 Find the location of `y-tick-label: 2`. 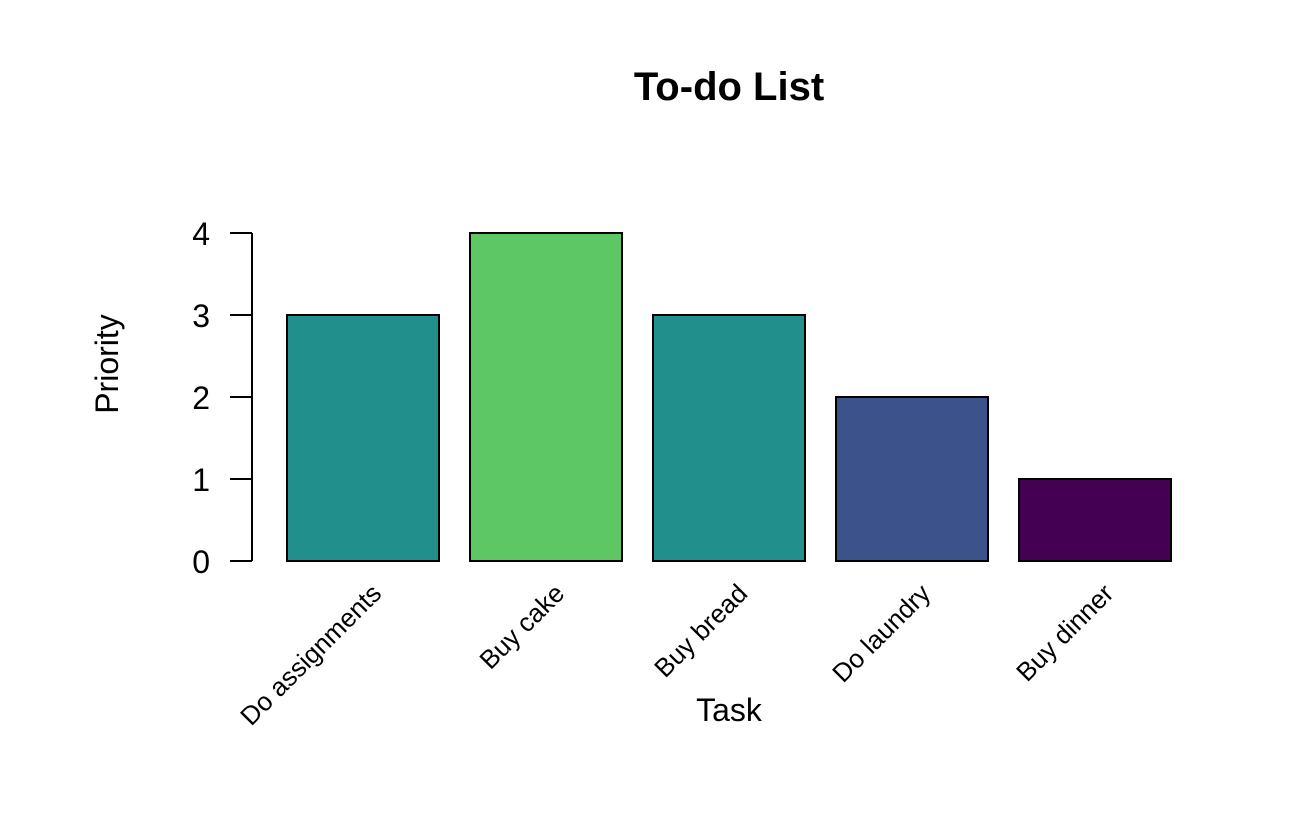

y-tick-label: 2 is located at coordinates (201, 398).